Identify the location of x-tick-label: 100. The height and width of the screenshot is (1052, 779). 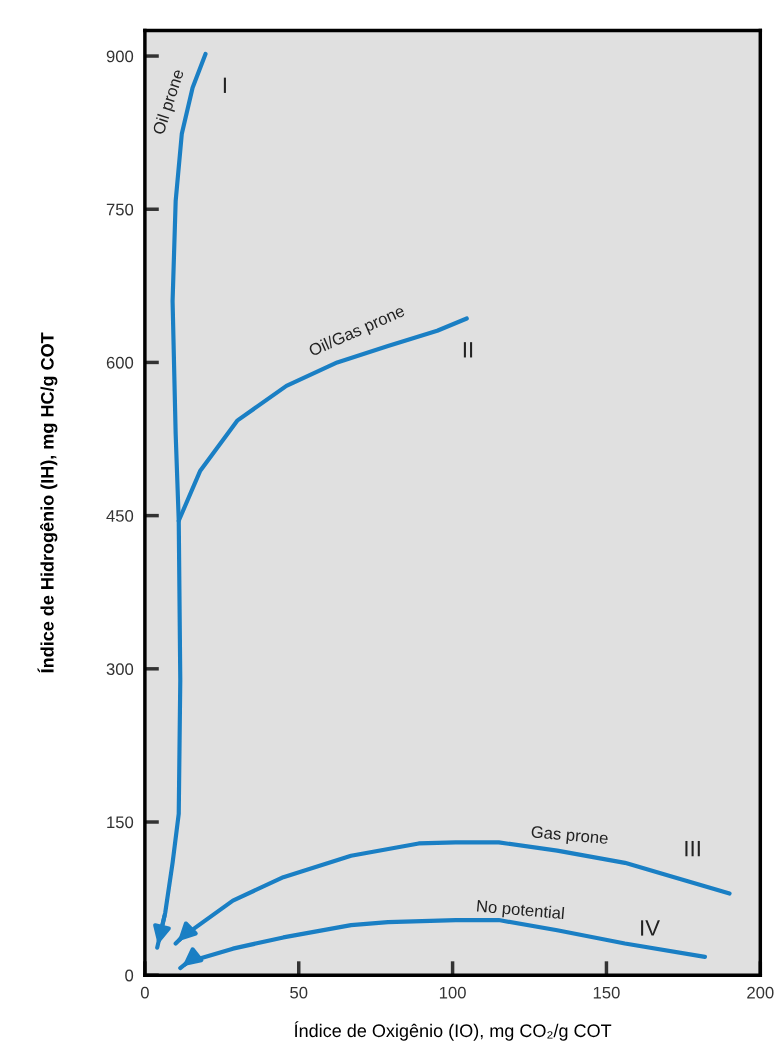
(452, 992).